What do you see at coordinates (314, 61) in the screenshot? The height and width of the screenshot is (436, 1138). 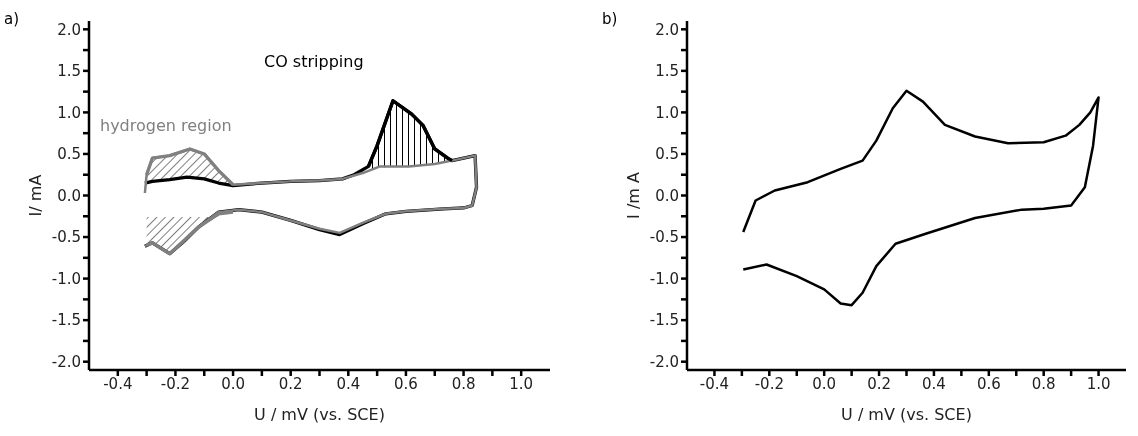 I see `annotation: CO stripping` at bounding box center [314, 61].